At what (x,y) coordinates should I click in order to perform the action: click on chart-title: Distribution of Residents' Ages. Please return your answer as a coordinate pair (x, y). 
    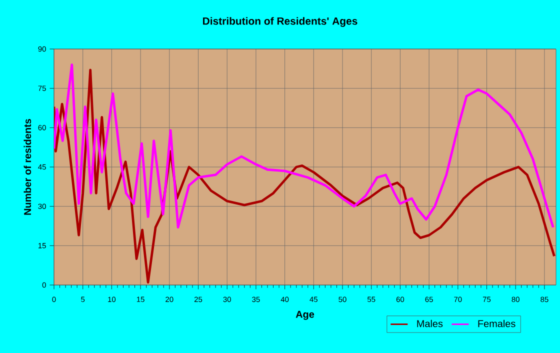
    Looking at the image, I should click on (280, 22).